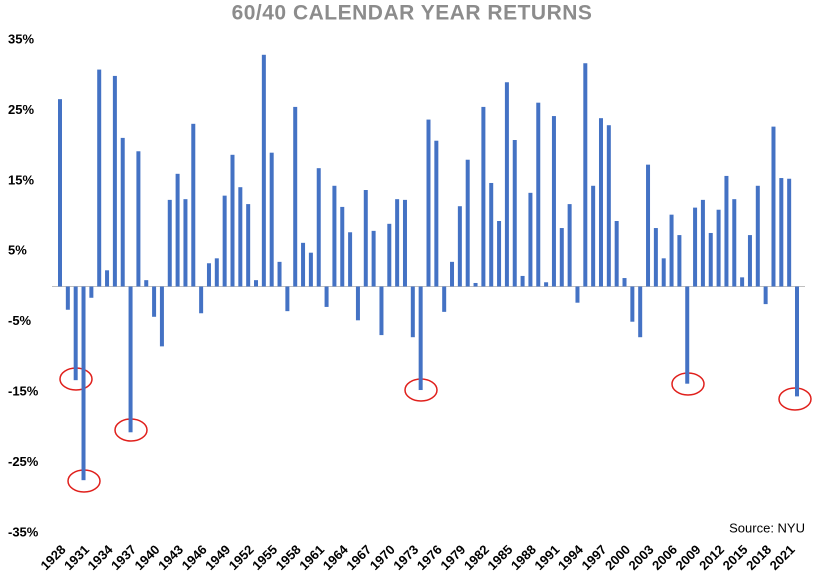  I want to click on x-tick-label: 1973, so click(405, 557).